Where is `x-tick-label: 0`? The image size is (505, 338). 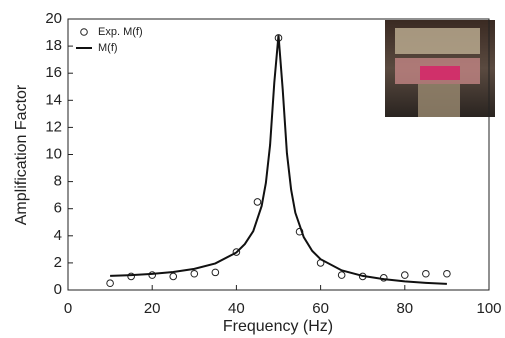 x-tick-label: 0 is located at coordinates (68, 308).